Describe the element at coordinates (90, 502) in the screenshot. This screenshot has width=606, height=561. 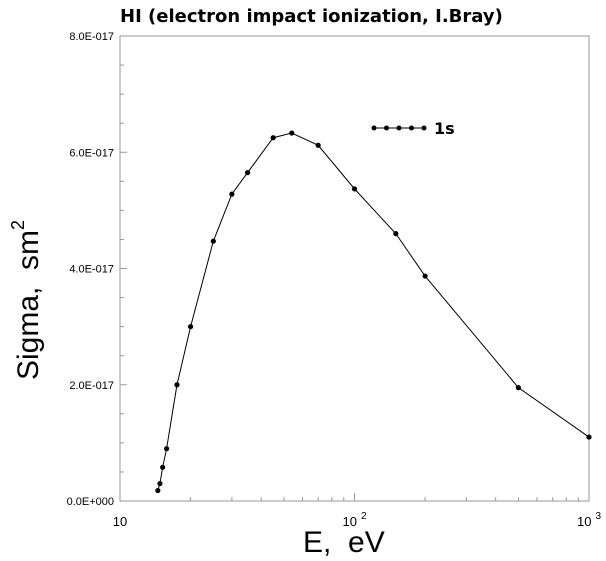
I see `y-tick-label: 0.0E+000` at that location.